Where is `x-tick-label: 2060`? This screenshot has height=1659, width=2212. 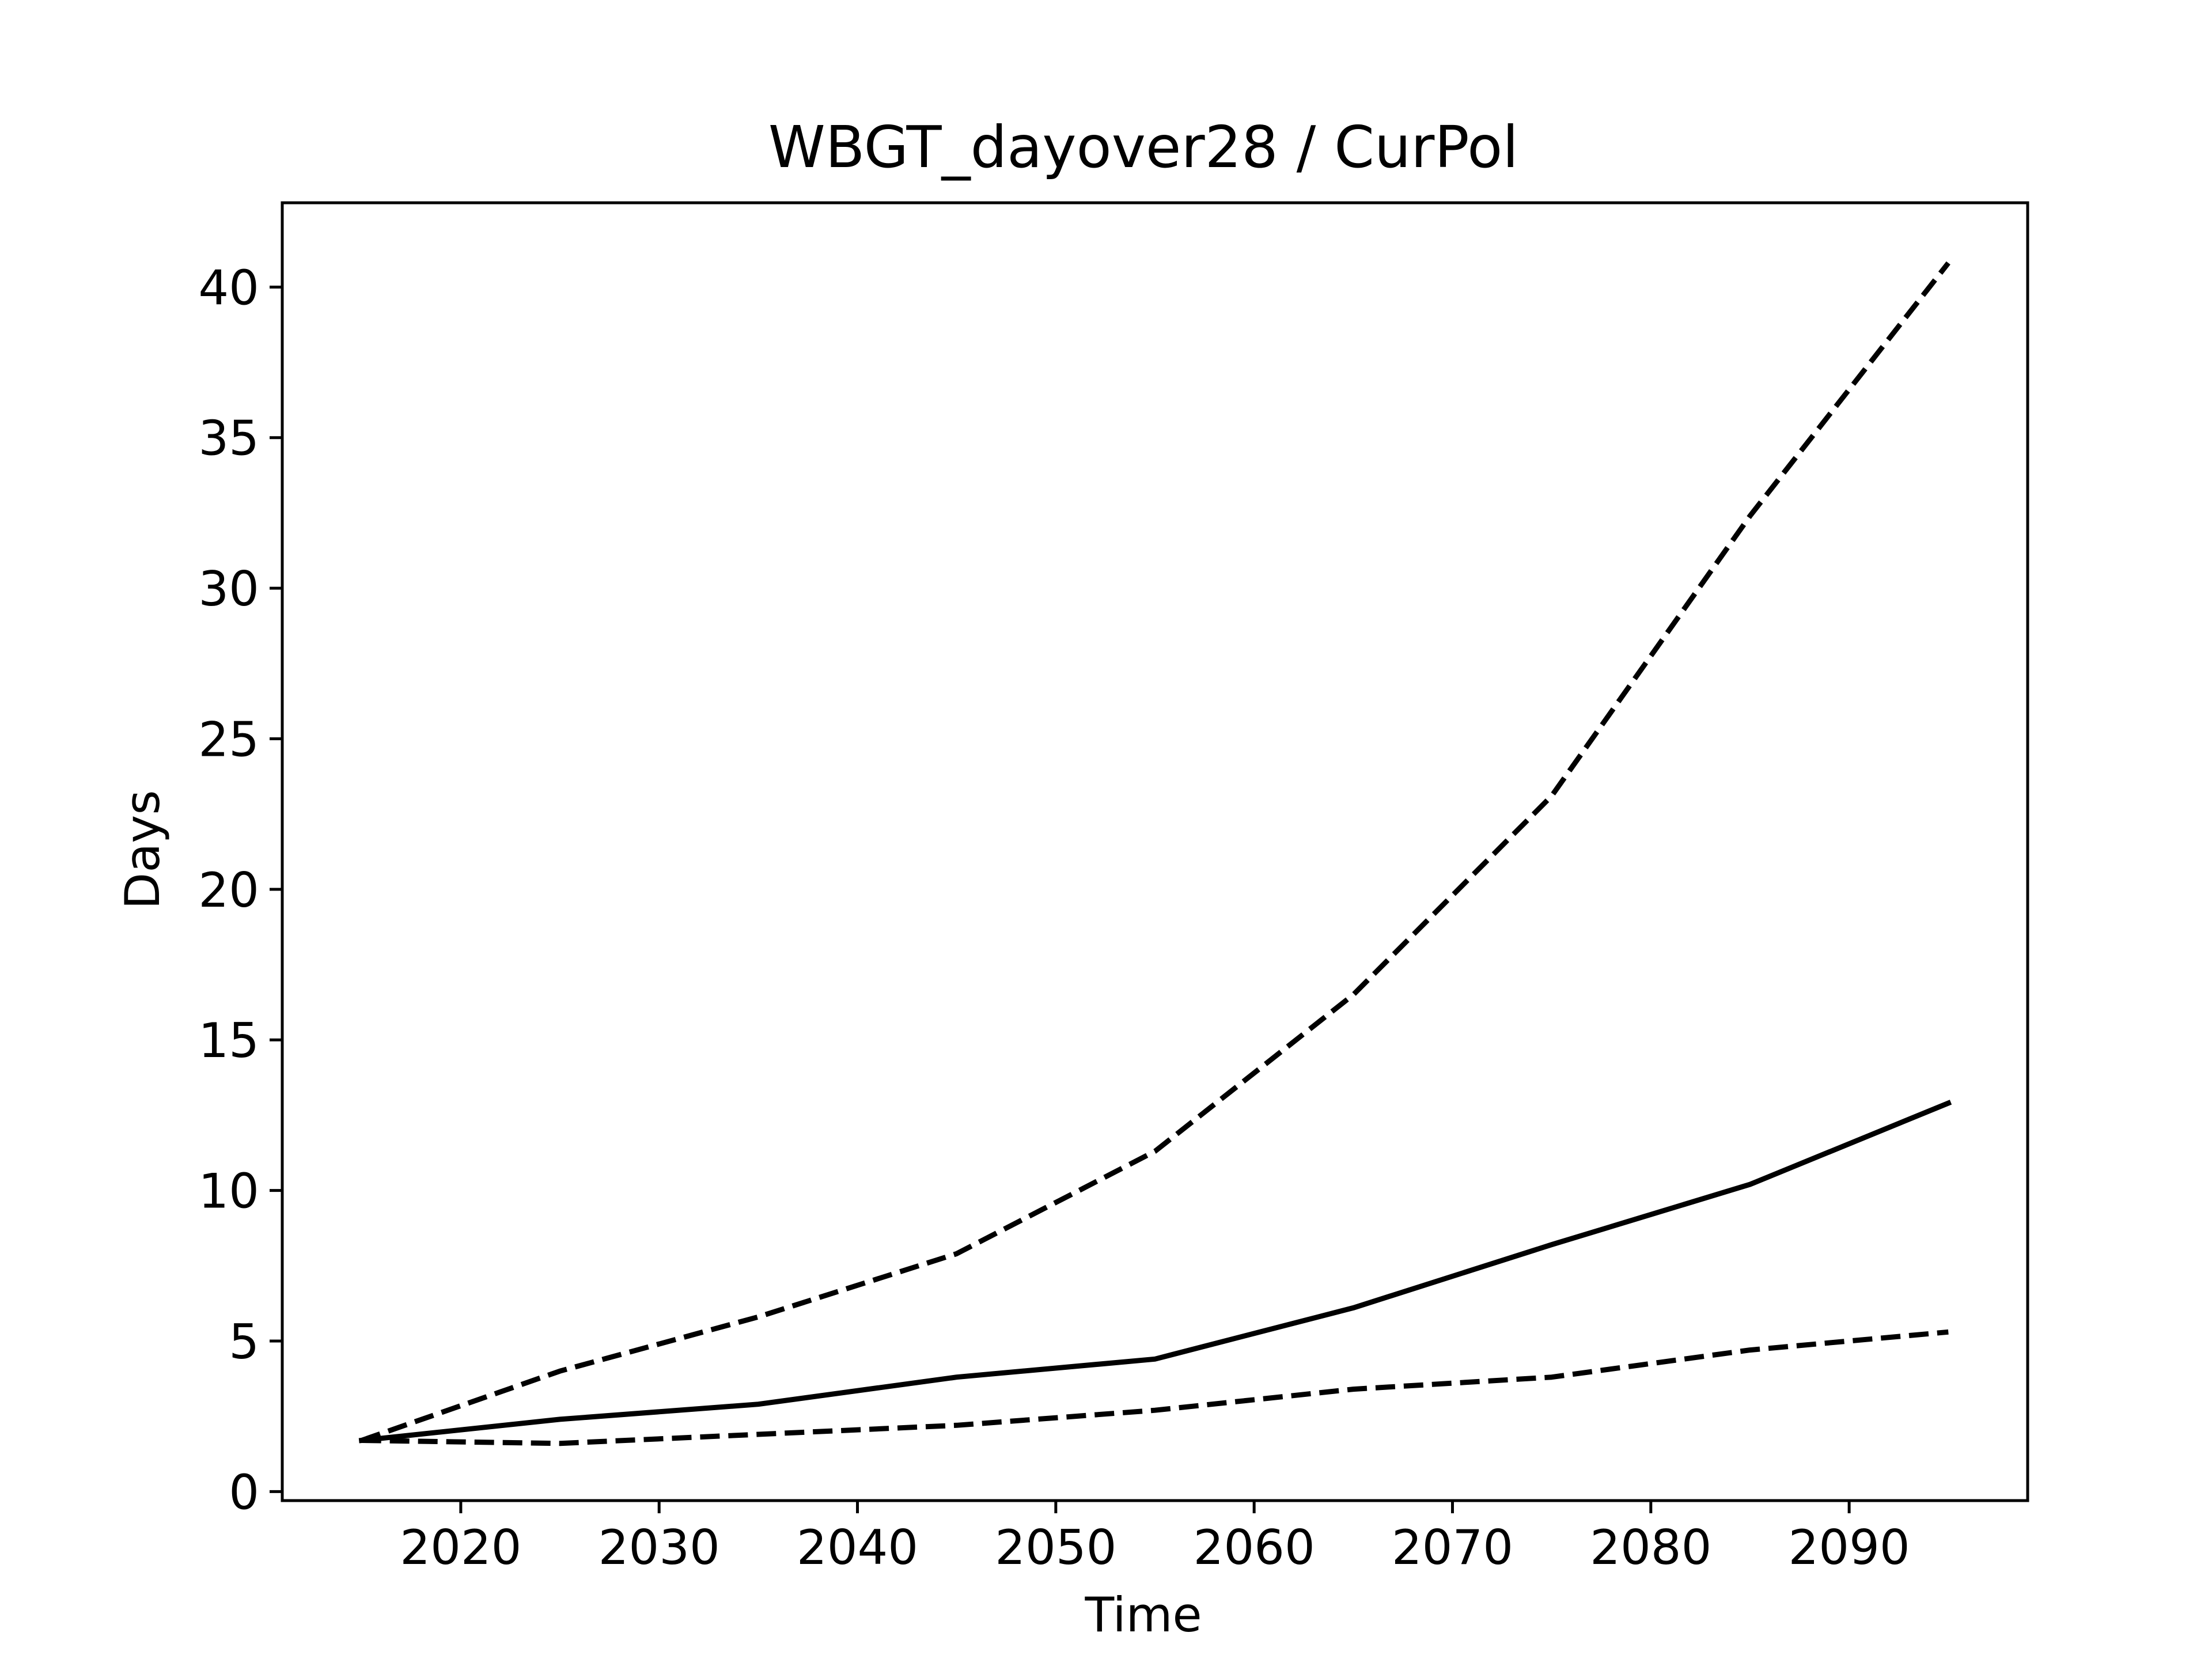
x-tick-label: 2060 is located at coordinates (1254, 1547).